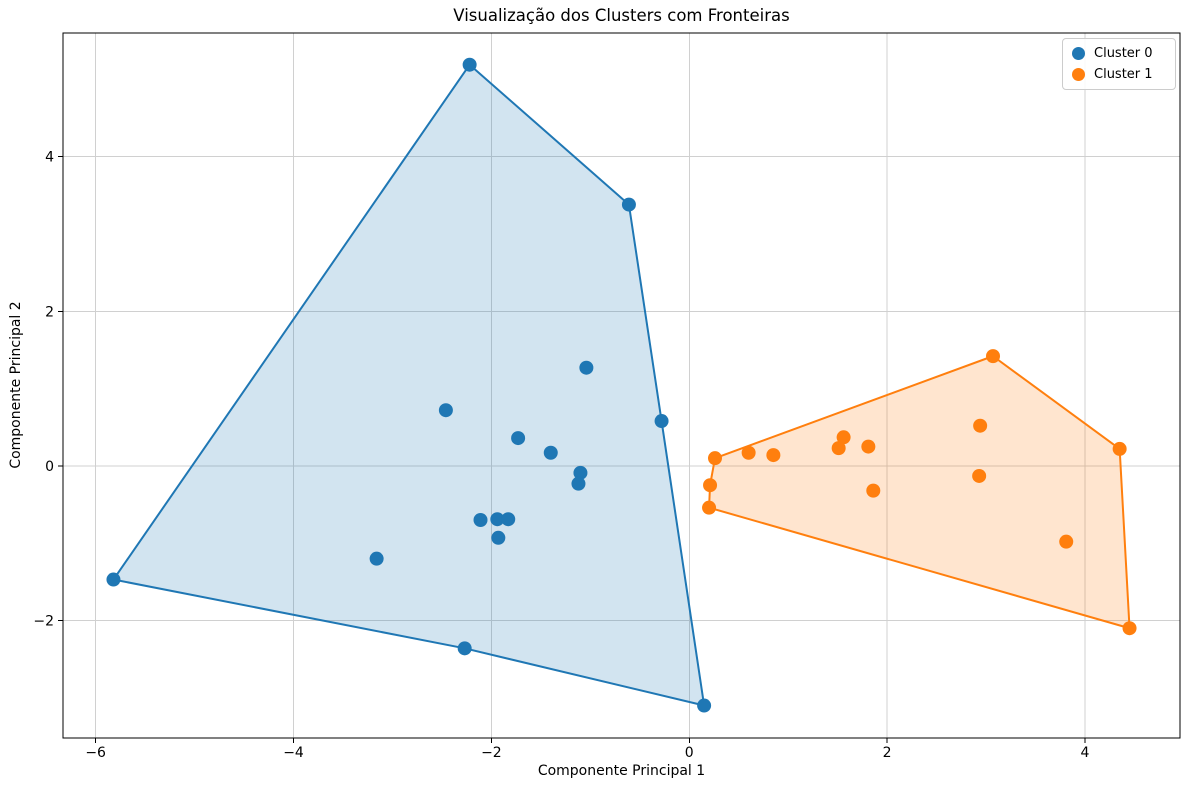 The height and width of the screenshot is (790, 1189). What do you see at coordinates (621, 771) in the screenshot?
I see `x-axis-label: Componente Principal 1` at bounding box center [621, 771].